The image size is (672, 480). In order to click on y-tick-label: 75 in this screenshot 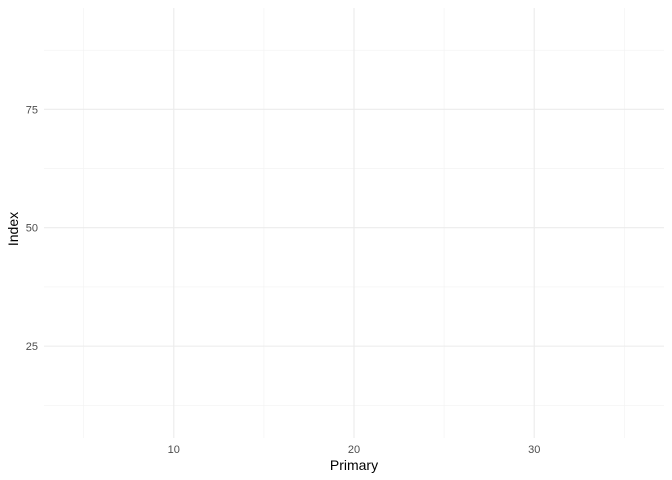, I will do `click(32, 110)`.